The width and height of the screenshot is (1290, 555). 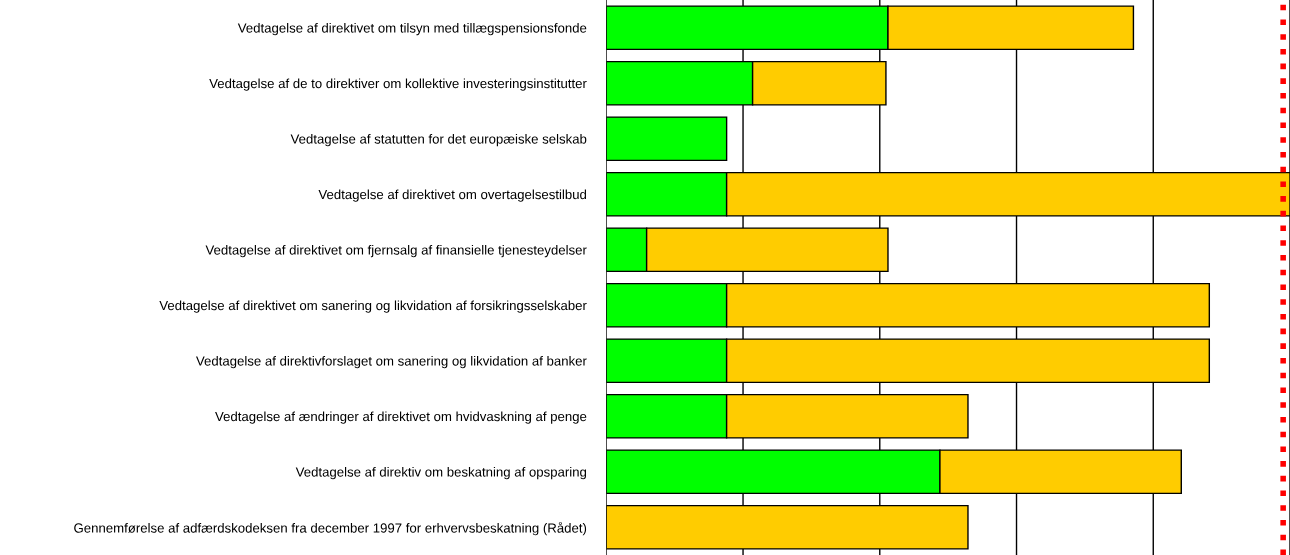 I want to click on y-tick-label: Vedtagelse af direktivet om tilsyn med tillægspensionsfonde, so click(x=412, y=29).